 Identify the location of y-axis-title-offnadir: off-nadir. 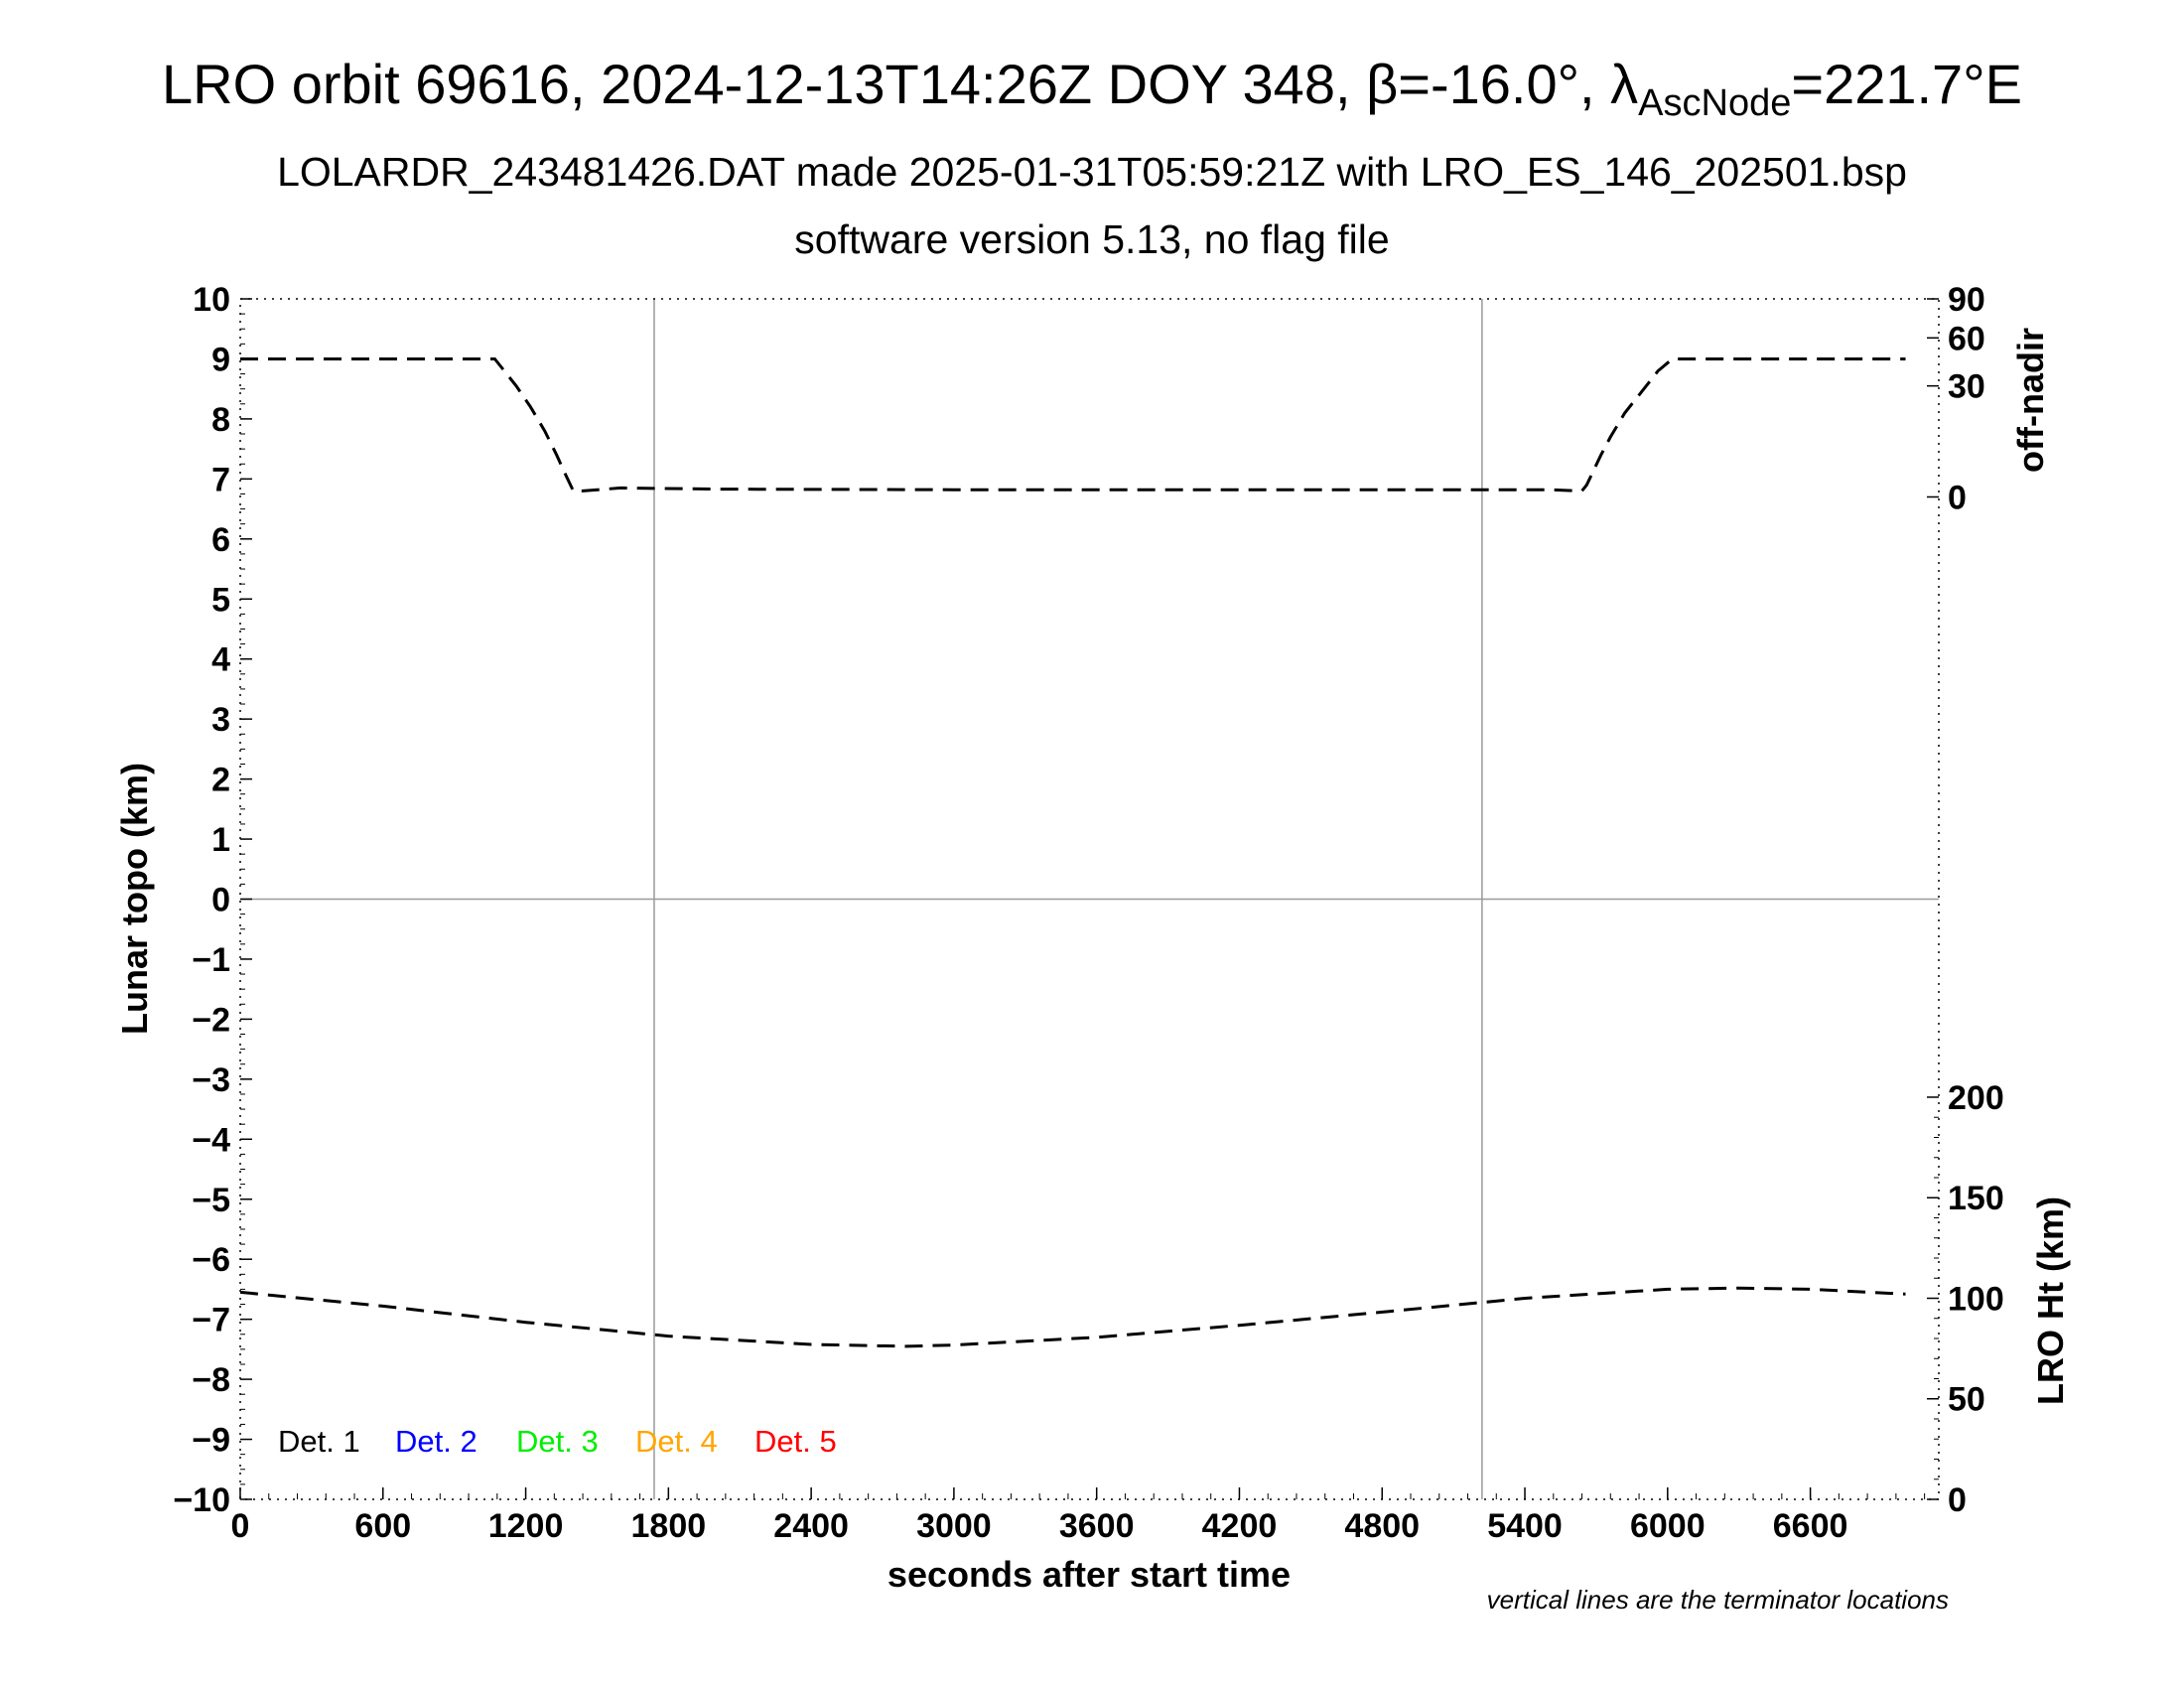
(2030, 400).